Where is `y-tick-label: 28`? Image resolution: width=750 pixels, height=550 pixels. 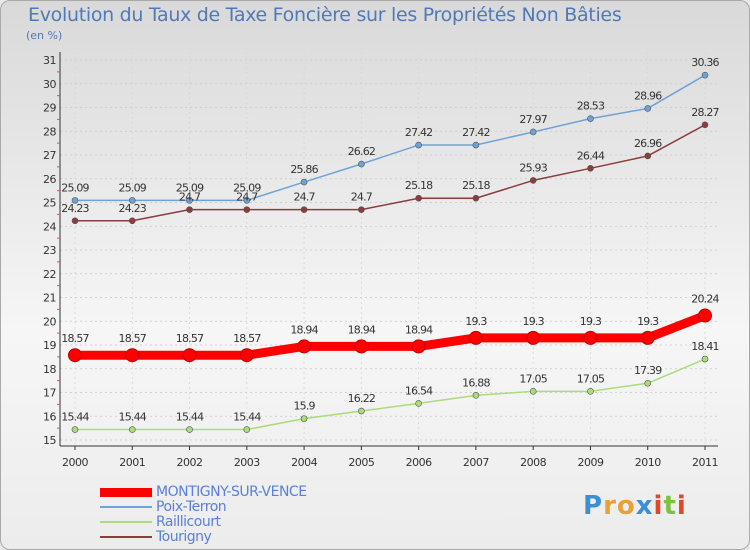 y-tick-label: 28 is located at coordinates (49, 131).